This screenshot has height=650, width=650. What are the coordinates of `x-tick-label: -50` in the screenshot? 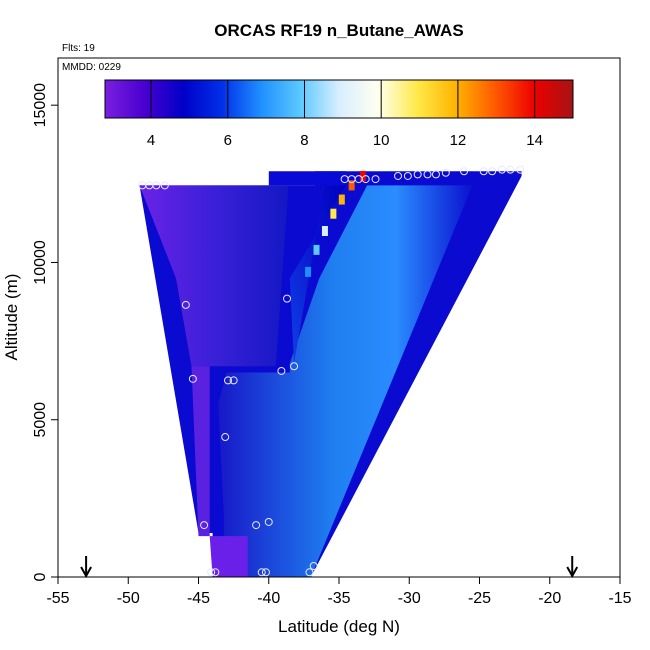 It's located at (128, 598).